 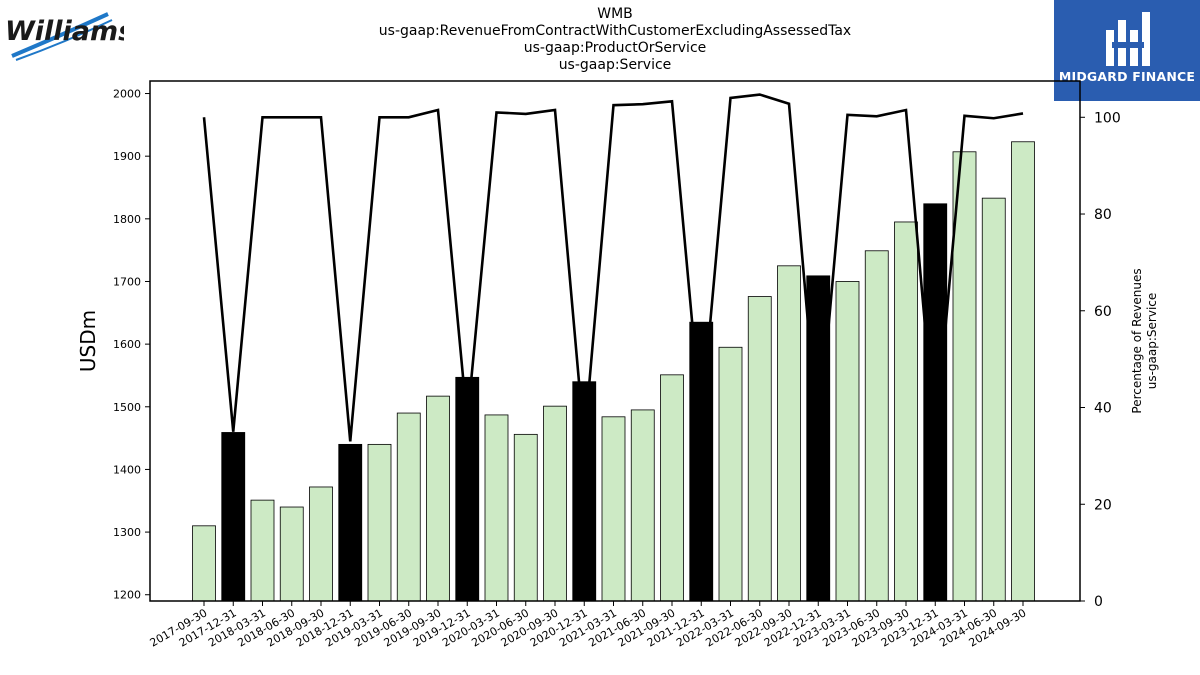 What do you see at coordinates (88, 341) in the screenshot?
I see `y-axis-label: USDm` at bounding box center [88, 341].